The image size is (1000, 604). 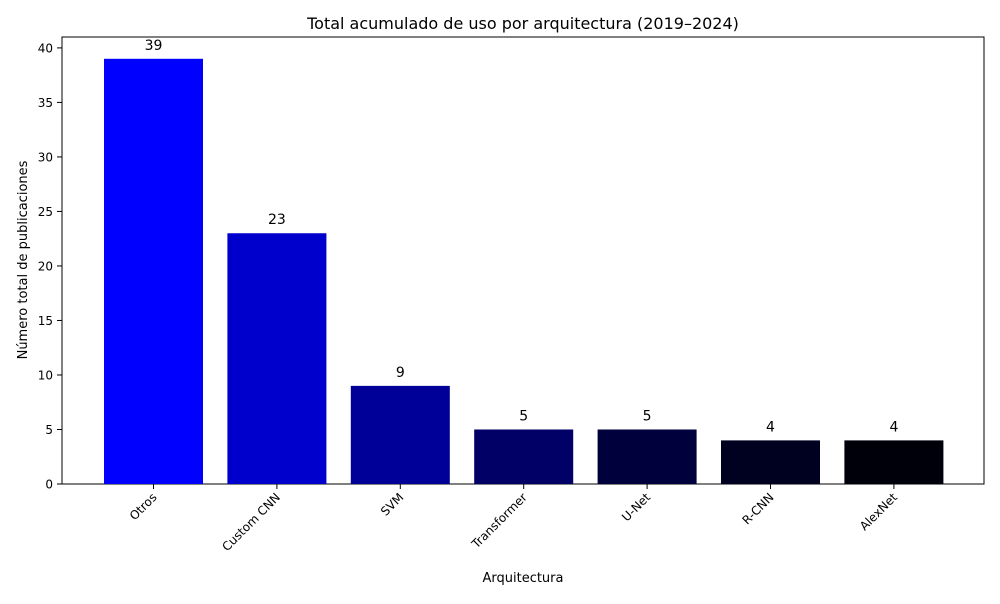 I want to click on y-axis: 0 5 10 15 20 25 30 35 40, so click(x=50, y=266).